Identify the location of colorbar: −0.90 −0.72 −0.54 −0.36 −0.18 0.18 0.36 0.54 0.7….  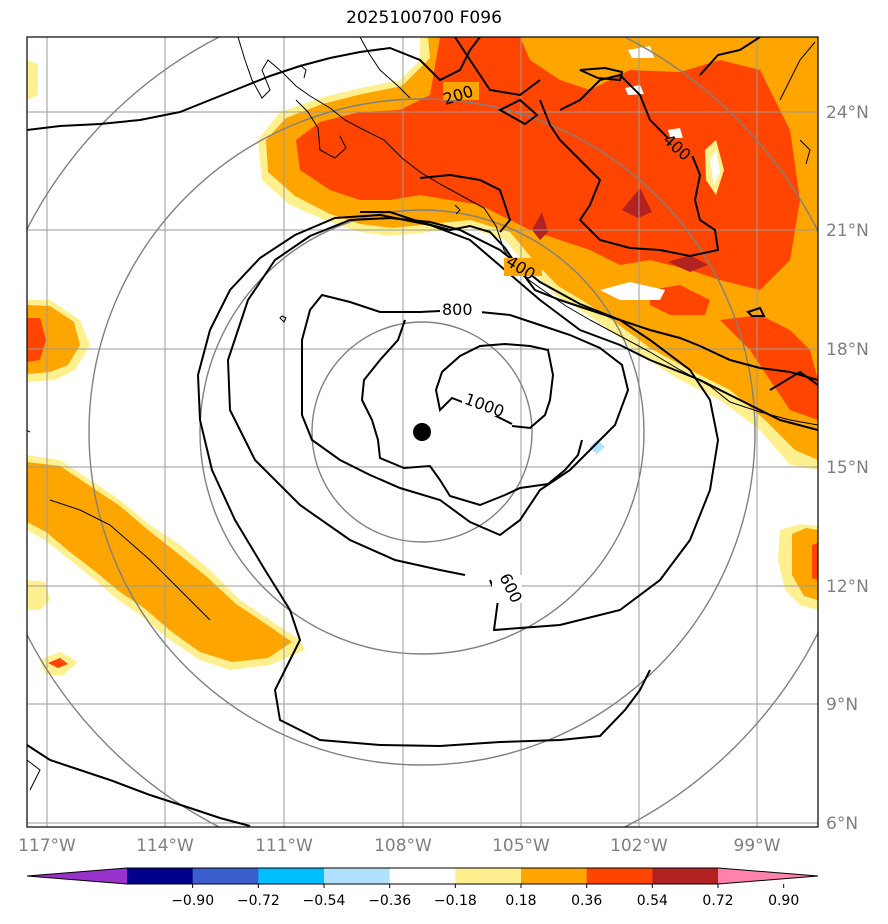
(422, 888).